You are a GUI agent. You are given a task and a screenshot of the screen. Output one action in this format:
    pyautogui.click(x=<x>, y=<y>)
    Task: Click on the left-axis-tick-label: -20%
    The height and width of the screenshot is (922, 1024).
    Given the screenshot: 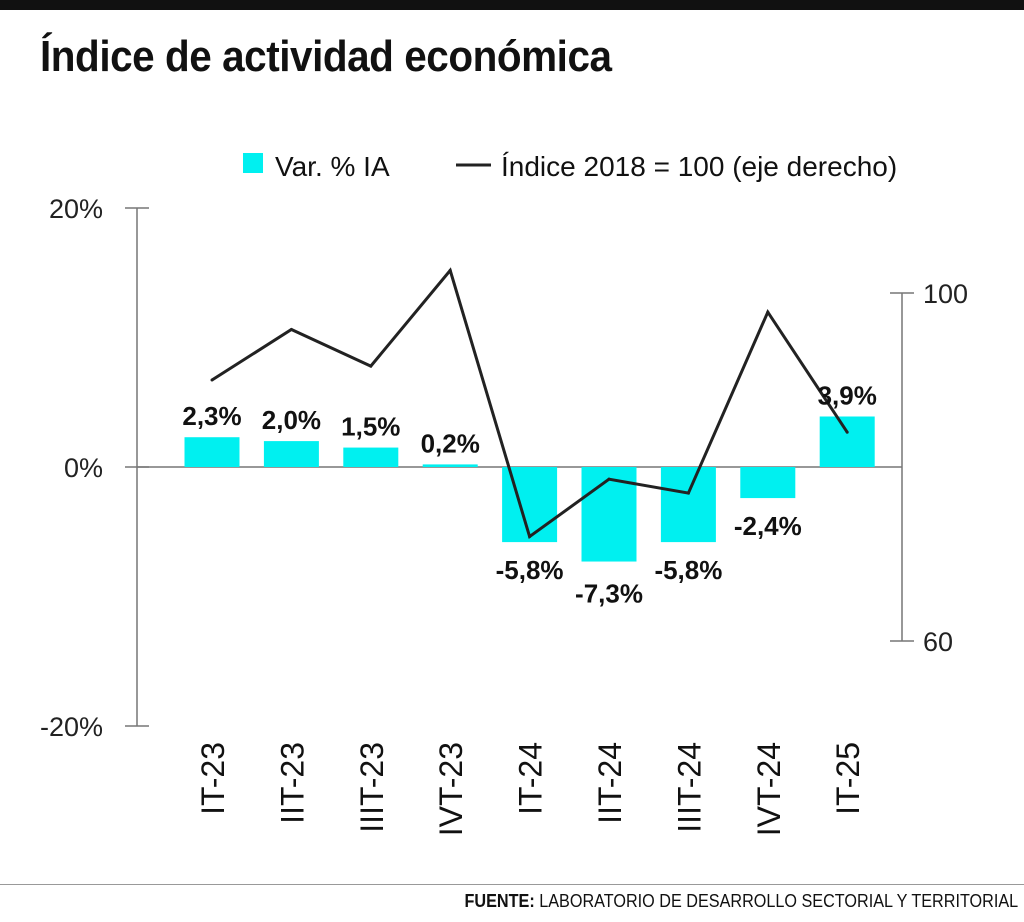 What is the action you would take?
    pyautogui.click(x=71, y=727)
    